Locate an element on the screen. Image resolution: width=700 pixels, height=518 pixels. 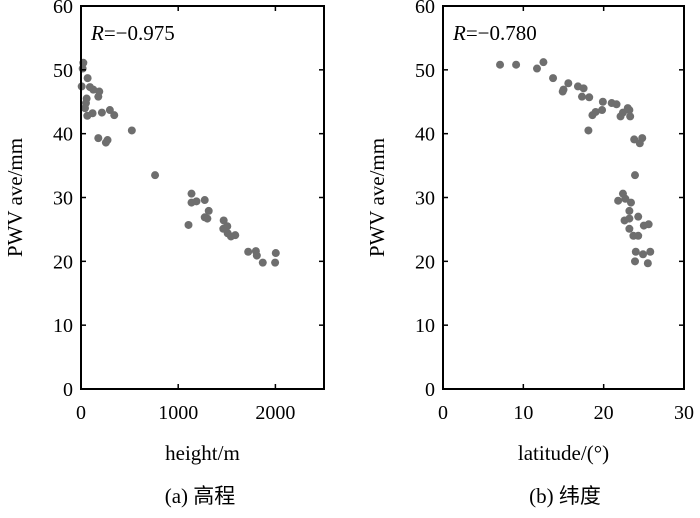
correlation-annotation: R=−0.975 is located at coordinates (132, 33).